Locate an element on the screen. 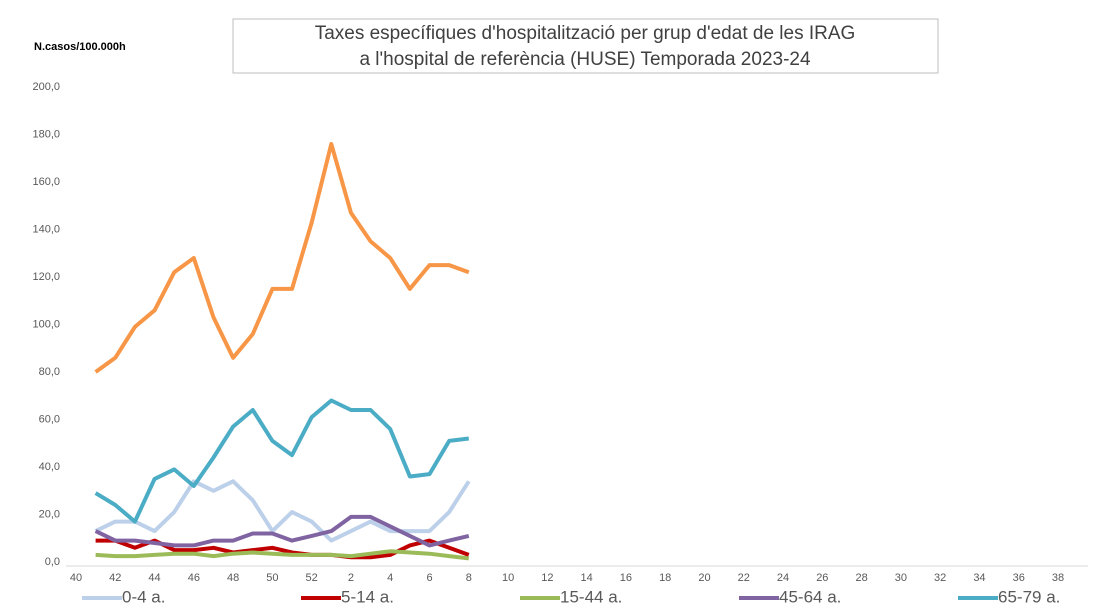  y-tick-label: 120,0 is located at coordinates (46, 277).